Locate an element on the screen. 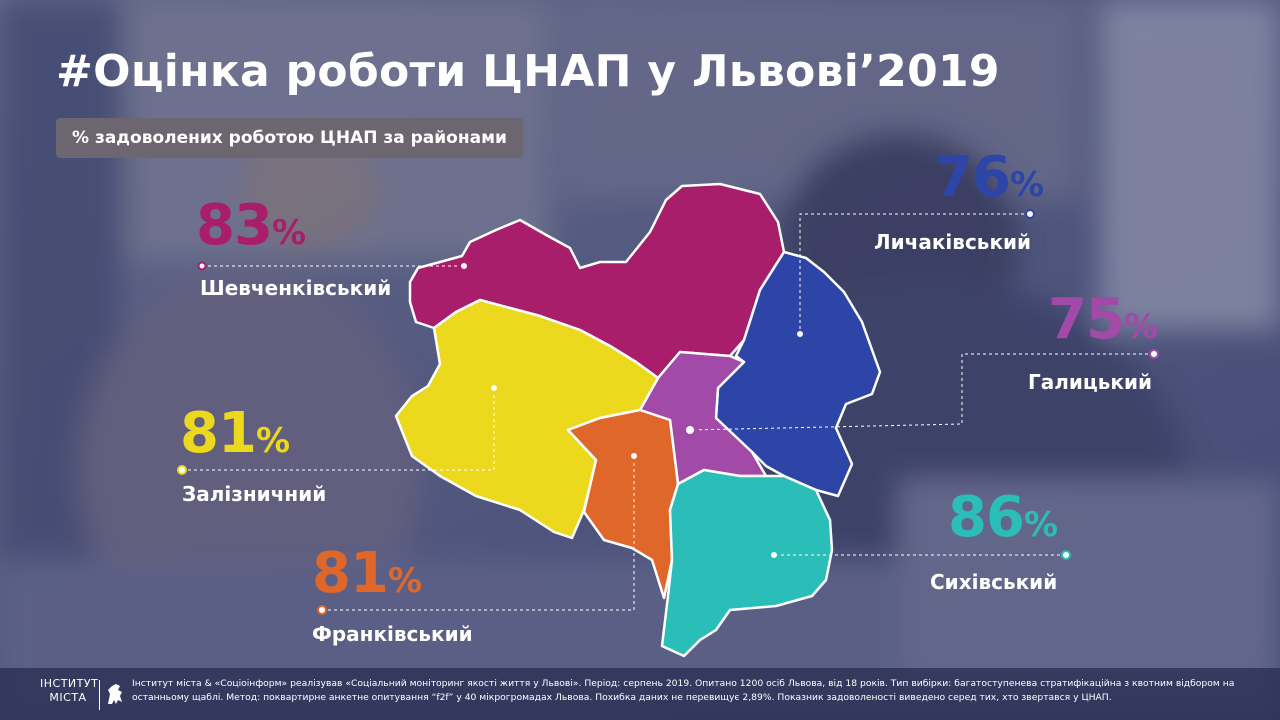 Image resolution: width=1280 pixels, height=720 pixels. marker-shevchenkivskyi-outer is located at coordinates (202, 266).